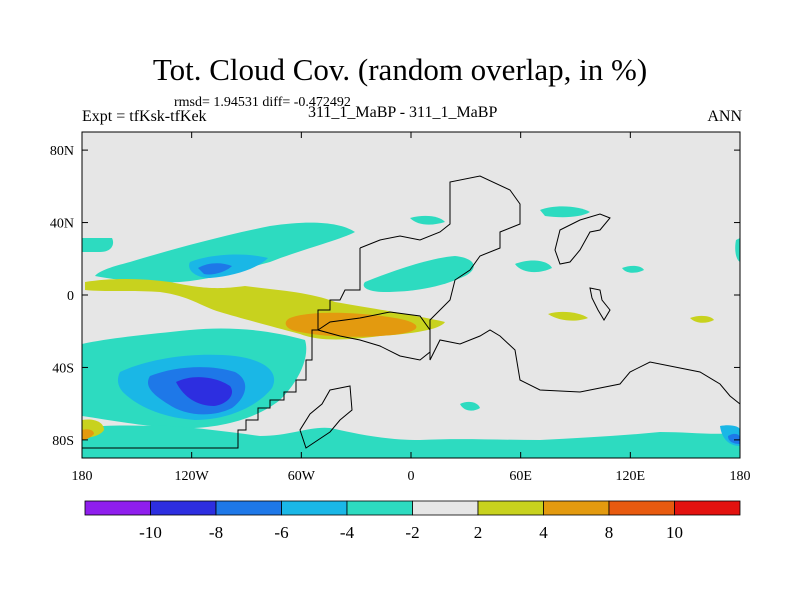 The image size is (800, 600). I want to click on lon-tick-label: 120W, so click(192, 476).